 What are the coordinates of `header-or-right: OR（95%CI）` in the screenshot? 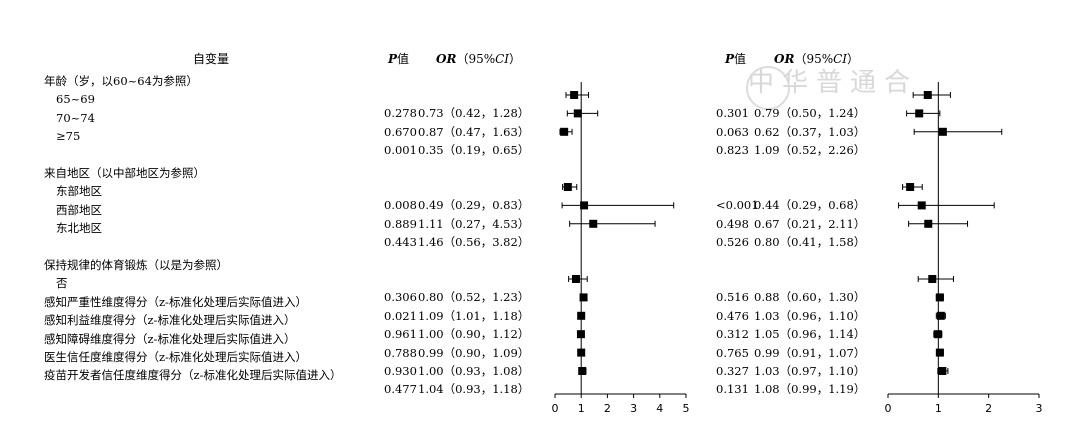 It's located at (816, 59).